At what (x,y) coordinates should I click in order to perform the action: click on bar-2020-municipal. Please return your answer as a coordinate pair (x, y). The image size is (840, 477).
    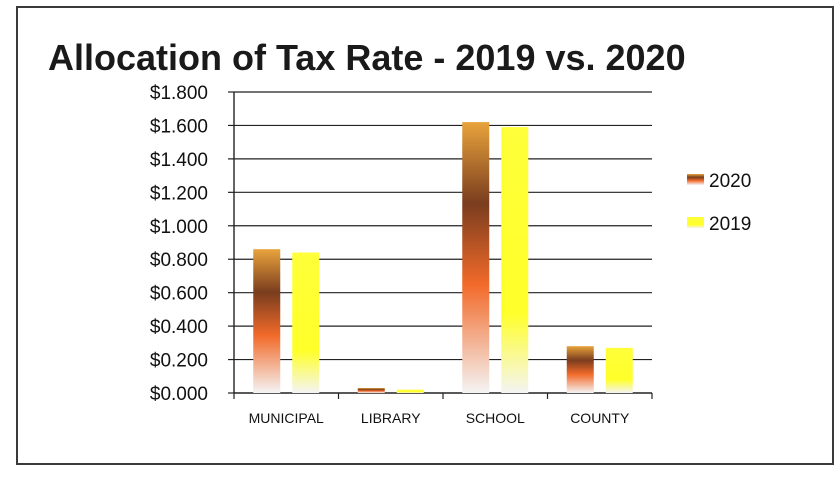
    Looking at the image, I should click on (267, 321).